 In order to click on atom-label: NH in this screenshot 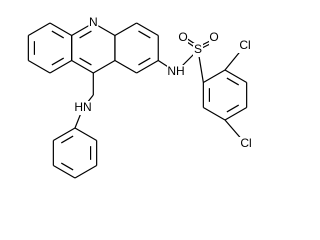, I will do `click(175, 71)`.